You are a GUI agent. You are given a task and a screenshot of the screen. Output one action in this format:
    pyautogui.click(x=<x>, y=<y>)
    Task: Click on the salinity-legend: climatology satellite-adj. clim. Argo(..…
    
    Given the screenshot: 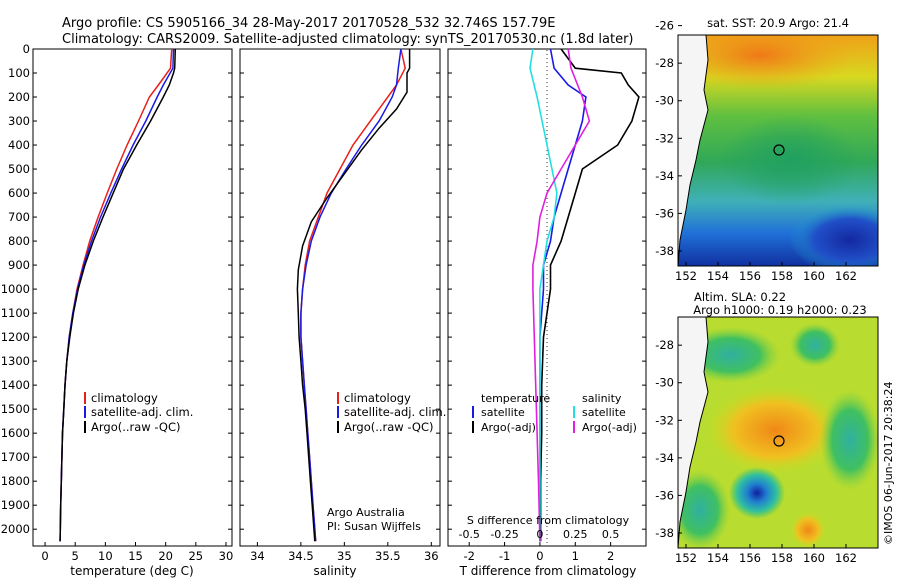 What is the action you would take?
    pyautogui.click(x=391, y=412)
    